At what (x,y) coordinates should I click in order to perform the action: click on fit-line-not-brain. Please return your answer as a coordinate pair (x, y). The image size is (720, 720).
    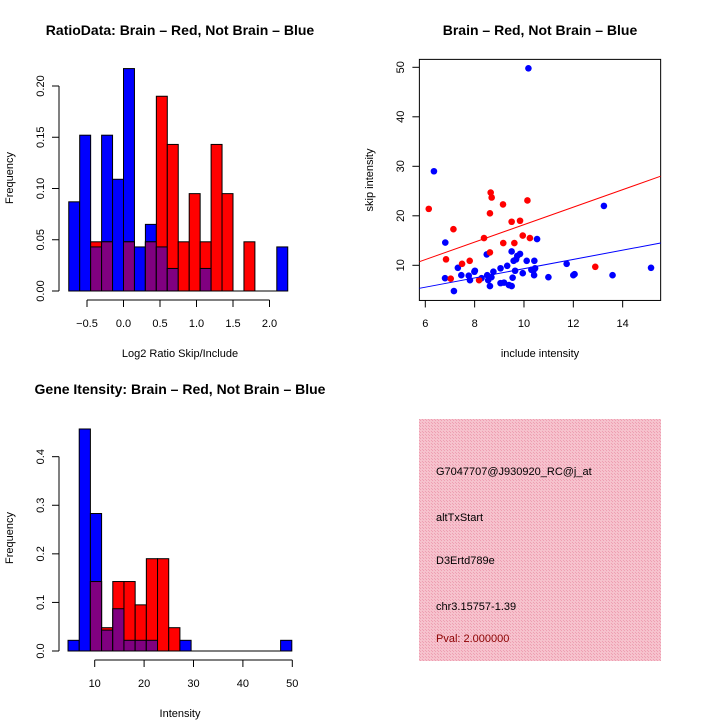
    Looking at the image, I should click on (540, 265).